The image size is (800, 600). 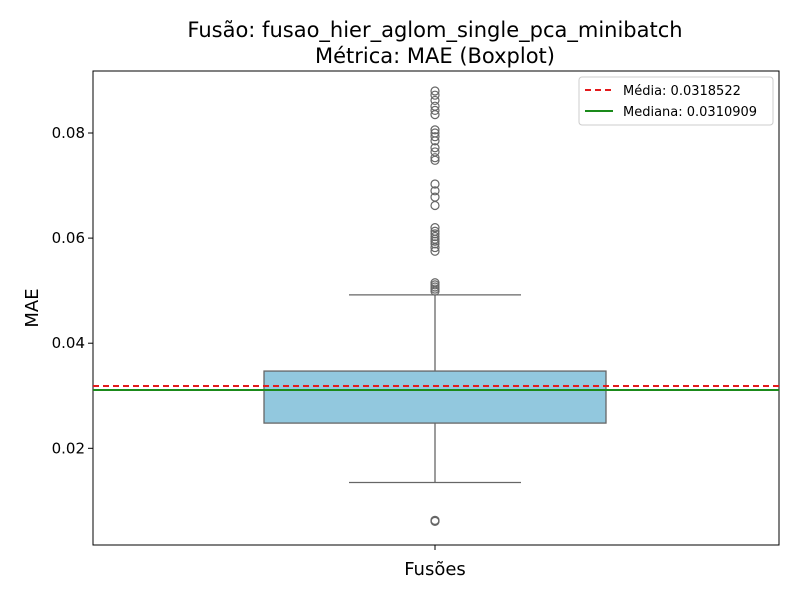 I want to click on y-tick-label: 0.08, so click(x=68, y=133).